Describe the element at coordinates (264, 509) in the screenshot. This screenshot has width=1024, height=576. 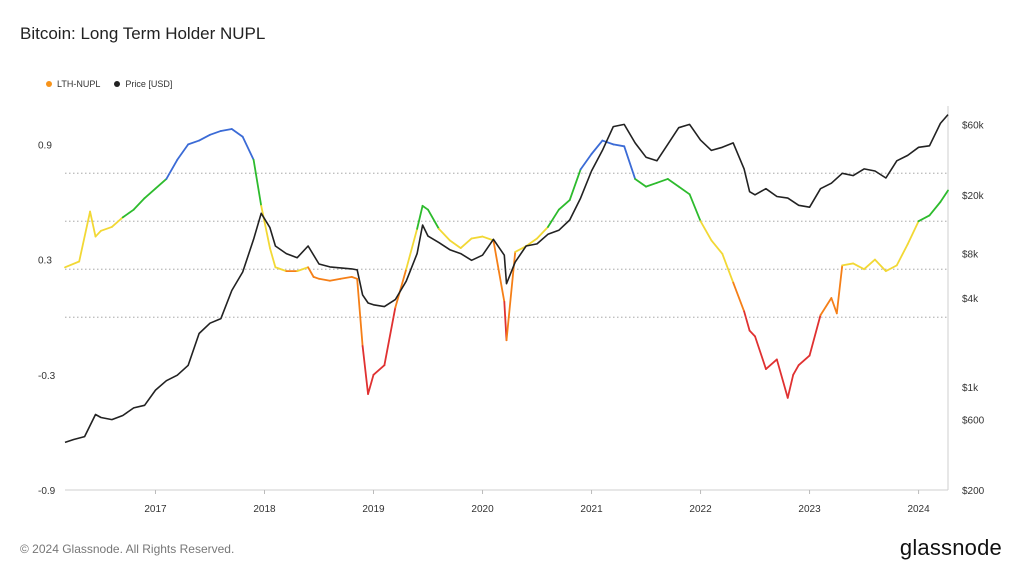
I see `x-tick-label-2018: 2018` at that location.